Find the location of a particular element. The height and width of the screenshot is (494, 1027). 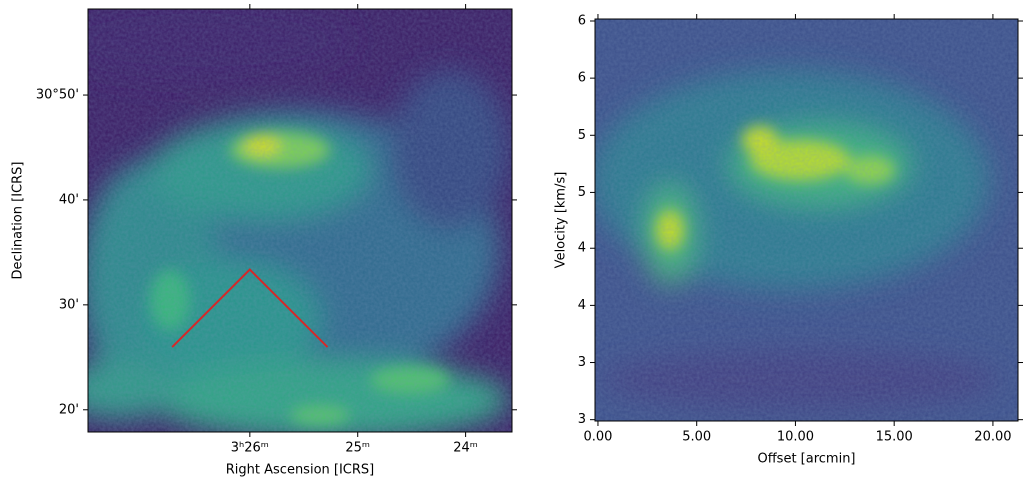

y-tick-label: 40' is located at coordinates (69, 199).